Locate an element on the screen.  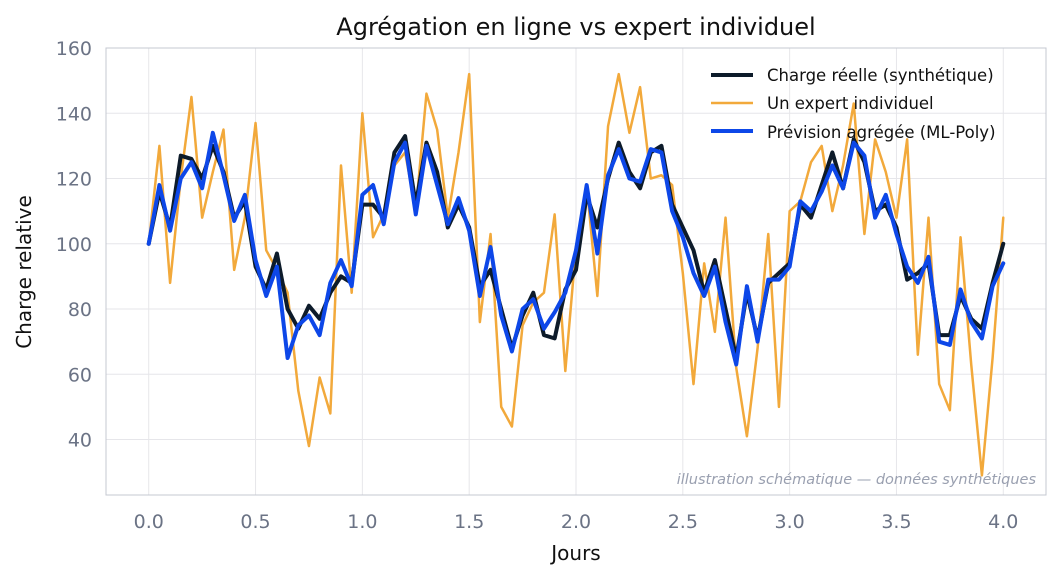
y-tick-label: 140 is located at coordinates (74, 114).